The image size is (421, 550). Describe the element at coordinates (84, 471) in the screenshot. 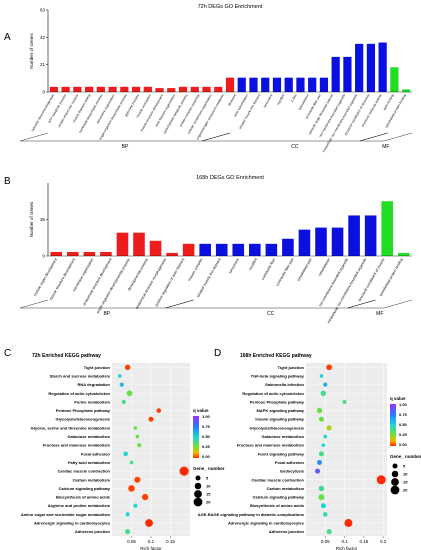

I see `pathway-label: Cardiac muscle contraction` at that location.